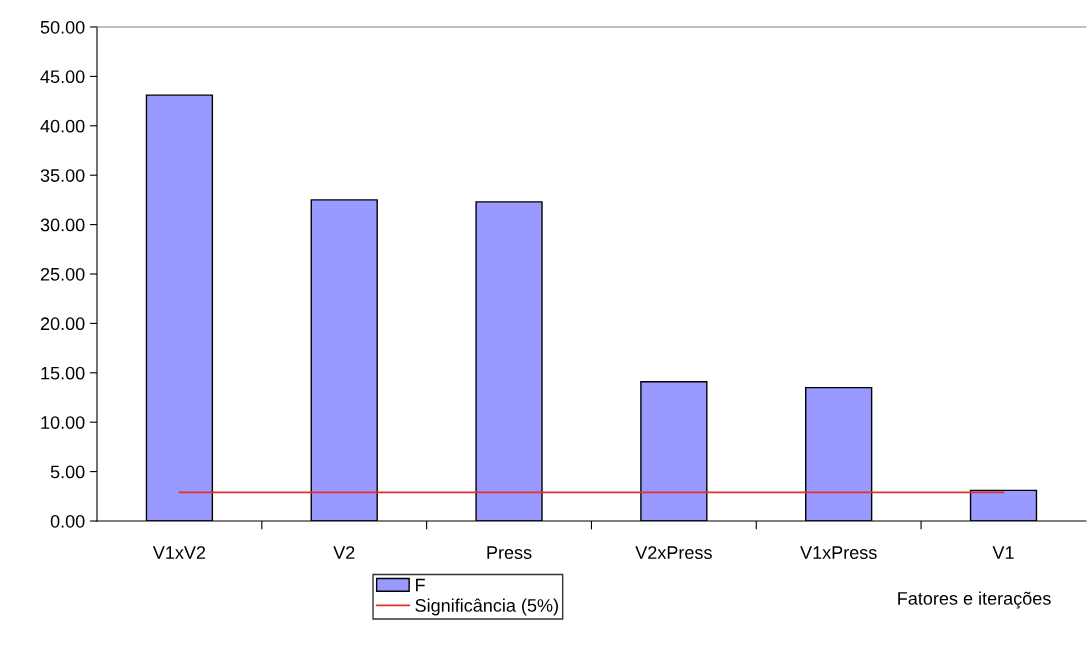 The height and width of the screenshot is (651, 1087). Describe the element at coordinates (509, 552) in the screenshot. I see `x-tick-label: Press` at that location.